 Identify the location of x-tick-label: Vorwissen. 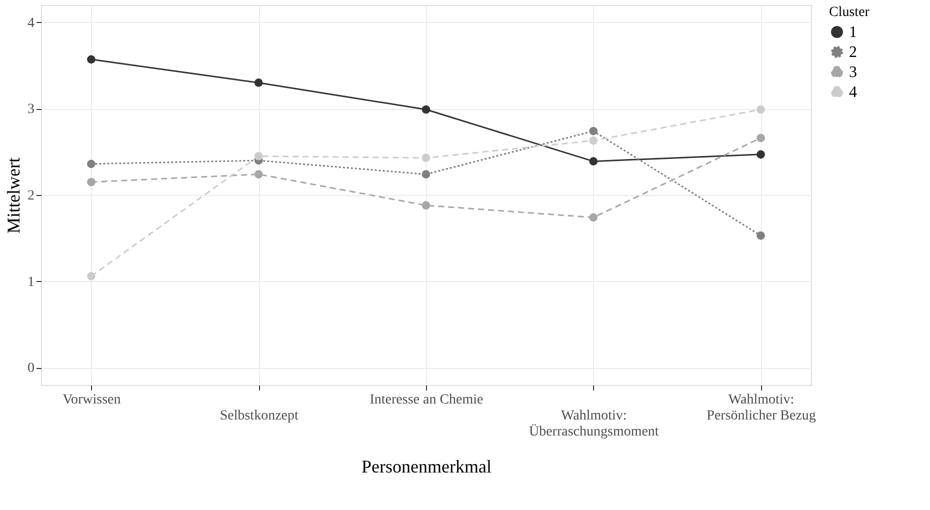
(91, 400).